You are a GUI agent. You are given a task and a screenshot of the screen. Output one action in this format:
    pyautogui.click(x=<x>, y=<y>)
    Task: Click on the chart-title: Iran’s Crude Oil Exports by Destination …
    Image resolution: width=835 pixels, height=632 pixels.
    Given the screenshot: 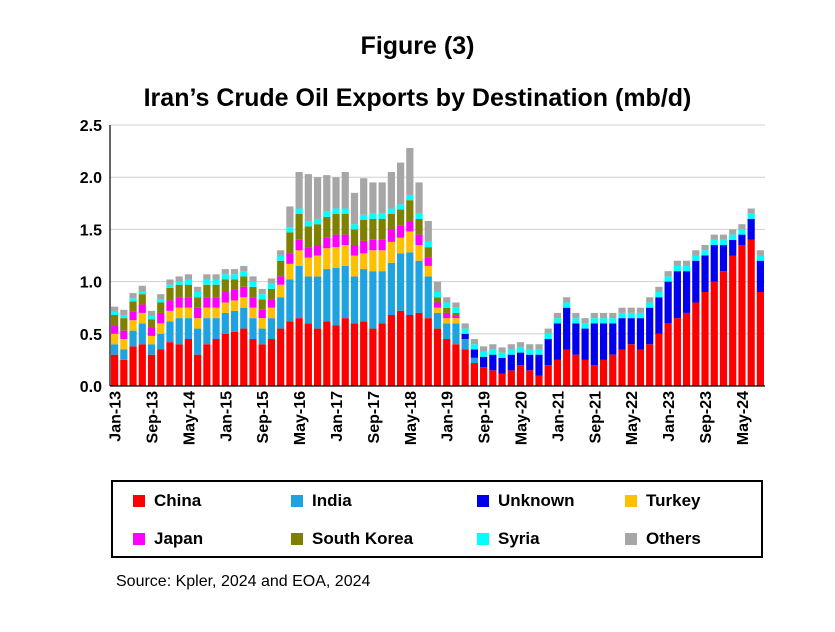 What is the action you would take?
    pyautogui.click(x=417, y=98)
    